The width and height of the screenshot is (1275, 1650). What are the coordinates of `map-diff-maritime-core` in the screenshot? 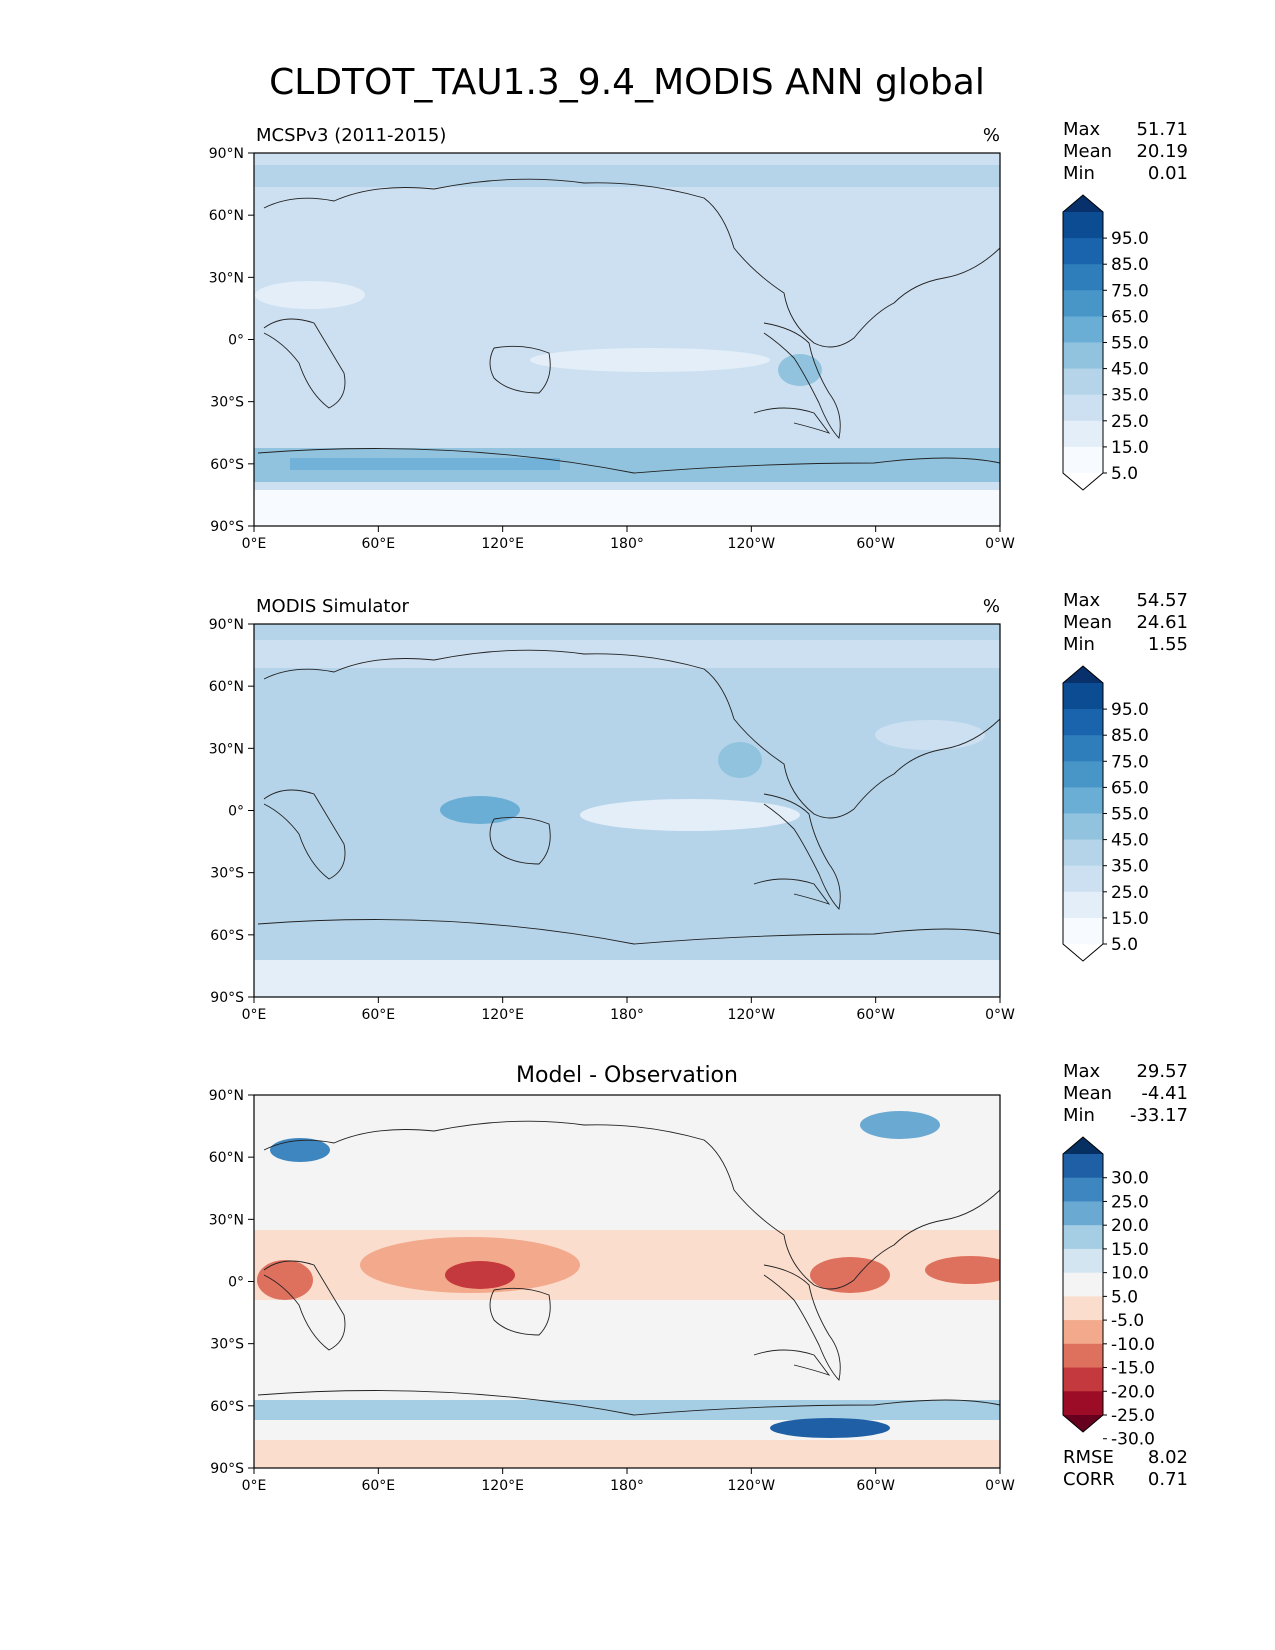 It's located at (480, 1275).